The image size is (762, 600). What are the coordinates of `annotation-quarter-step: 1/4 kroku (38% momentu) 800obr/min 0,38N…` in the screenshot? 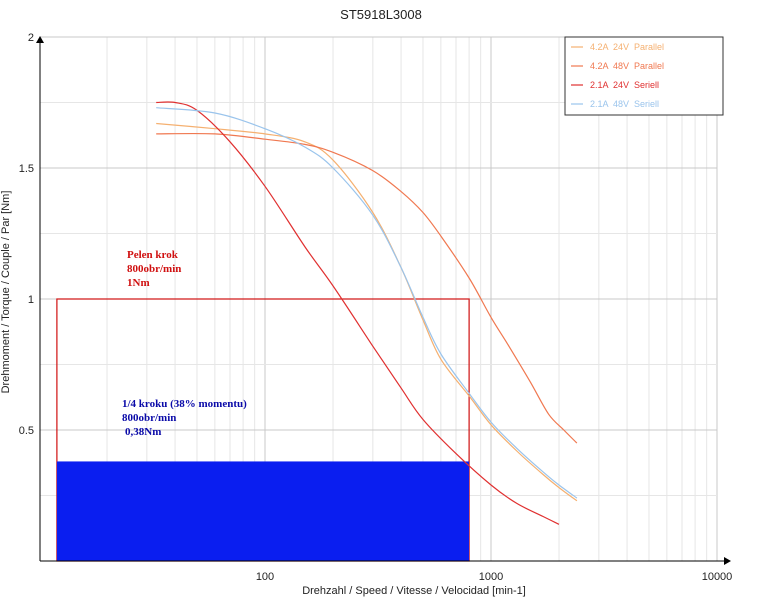 It's located at (186, 418).